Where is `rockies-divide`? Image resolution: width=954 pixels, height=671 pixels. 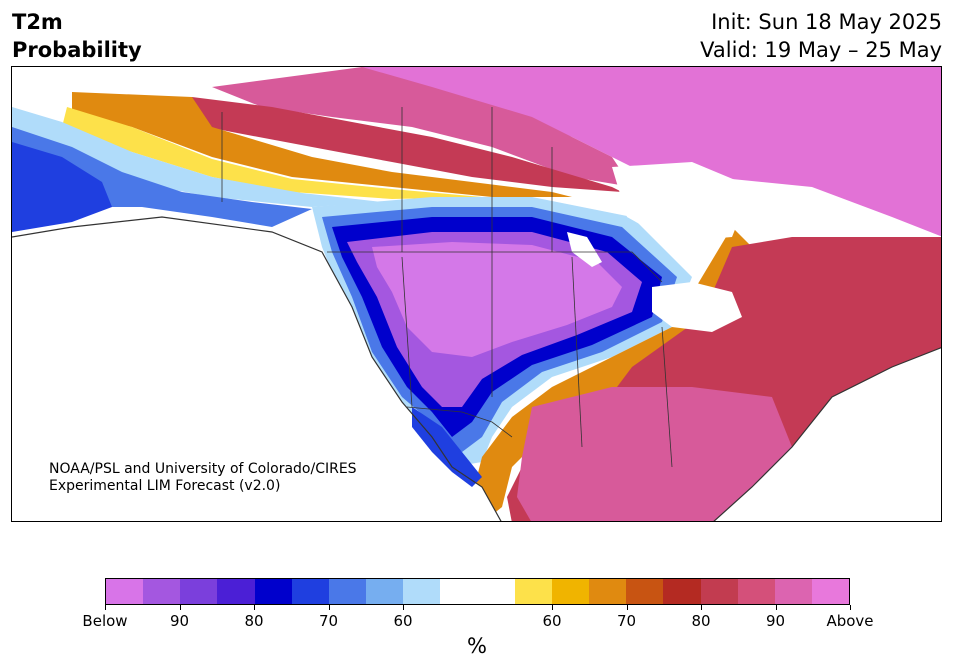
rockies-divide is located at coordinates (407, 332).